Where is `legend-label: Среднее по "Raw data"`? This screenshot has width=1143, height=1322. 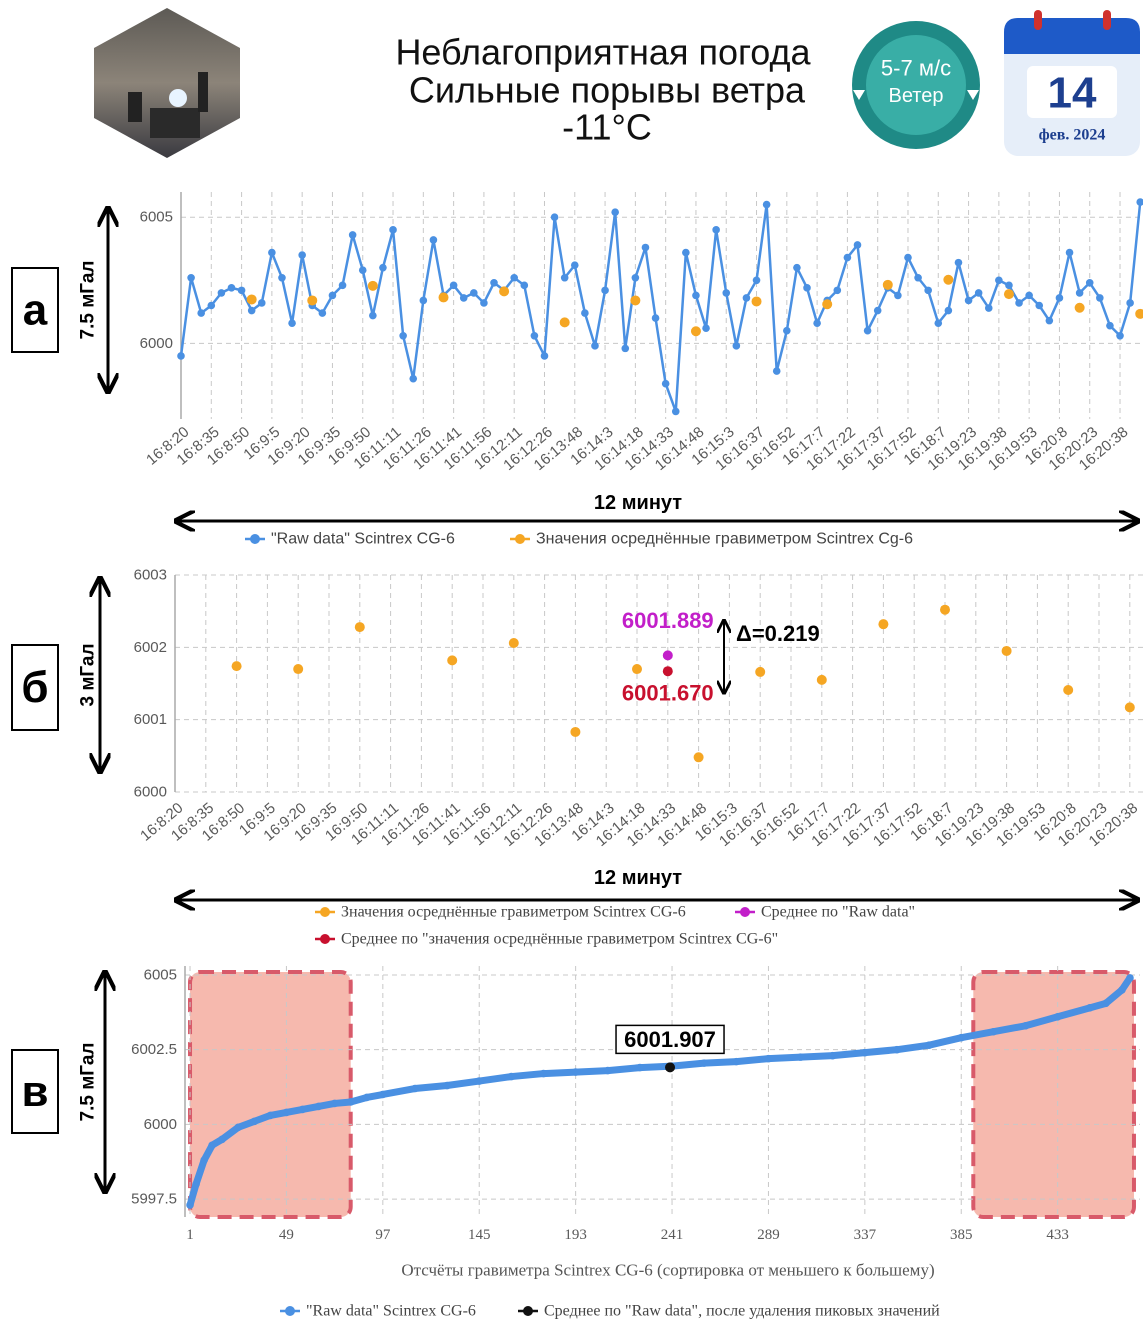
legend-label: Среднее по "Raw data" is located at coordinates (838, 912).